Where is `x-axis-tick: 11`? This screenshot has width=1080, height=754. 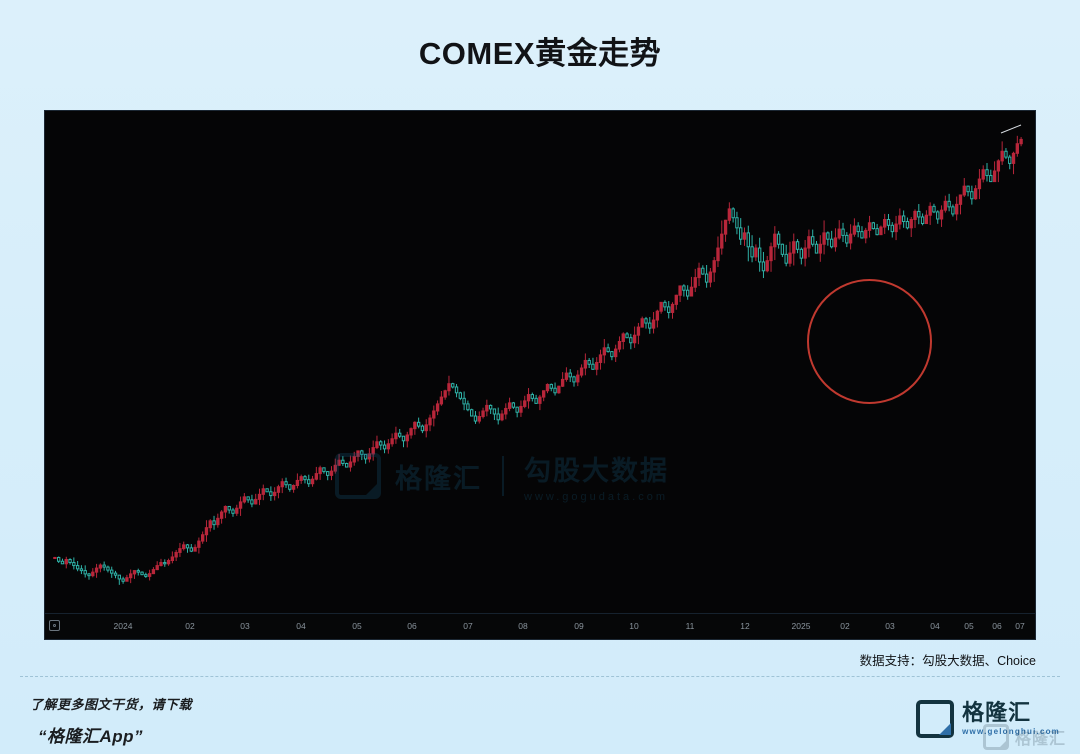 x-axis-tick: 11 is located at coordinates (690, 626).